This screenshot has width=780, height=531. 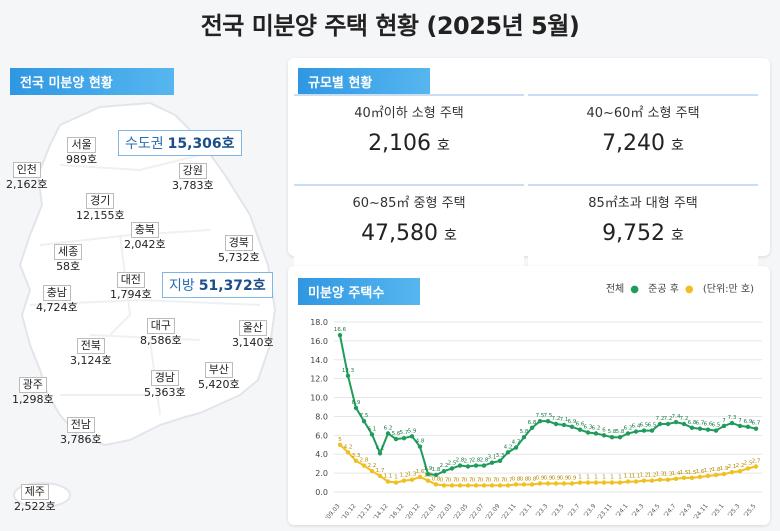 I want to click on y-tick-label: 0.0, so click(x=321, y=492).